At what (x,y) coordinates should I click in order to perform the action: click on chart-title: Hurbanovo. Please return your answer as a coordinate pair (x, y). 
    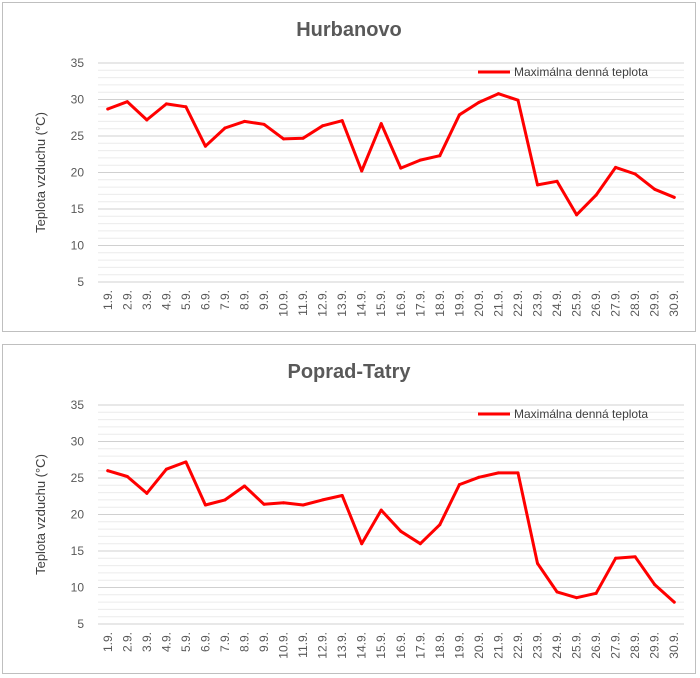
    Looking at the image, I should click on (349, 30).